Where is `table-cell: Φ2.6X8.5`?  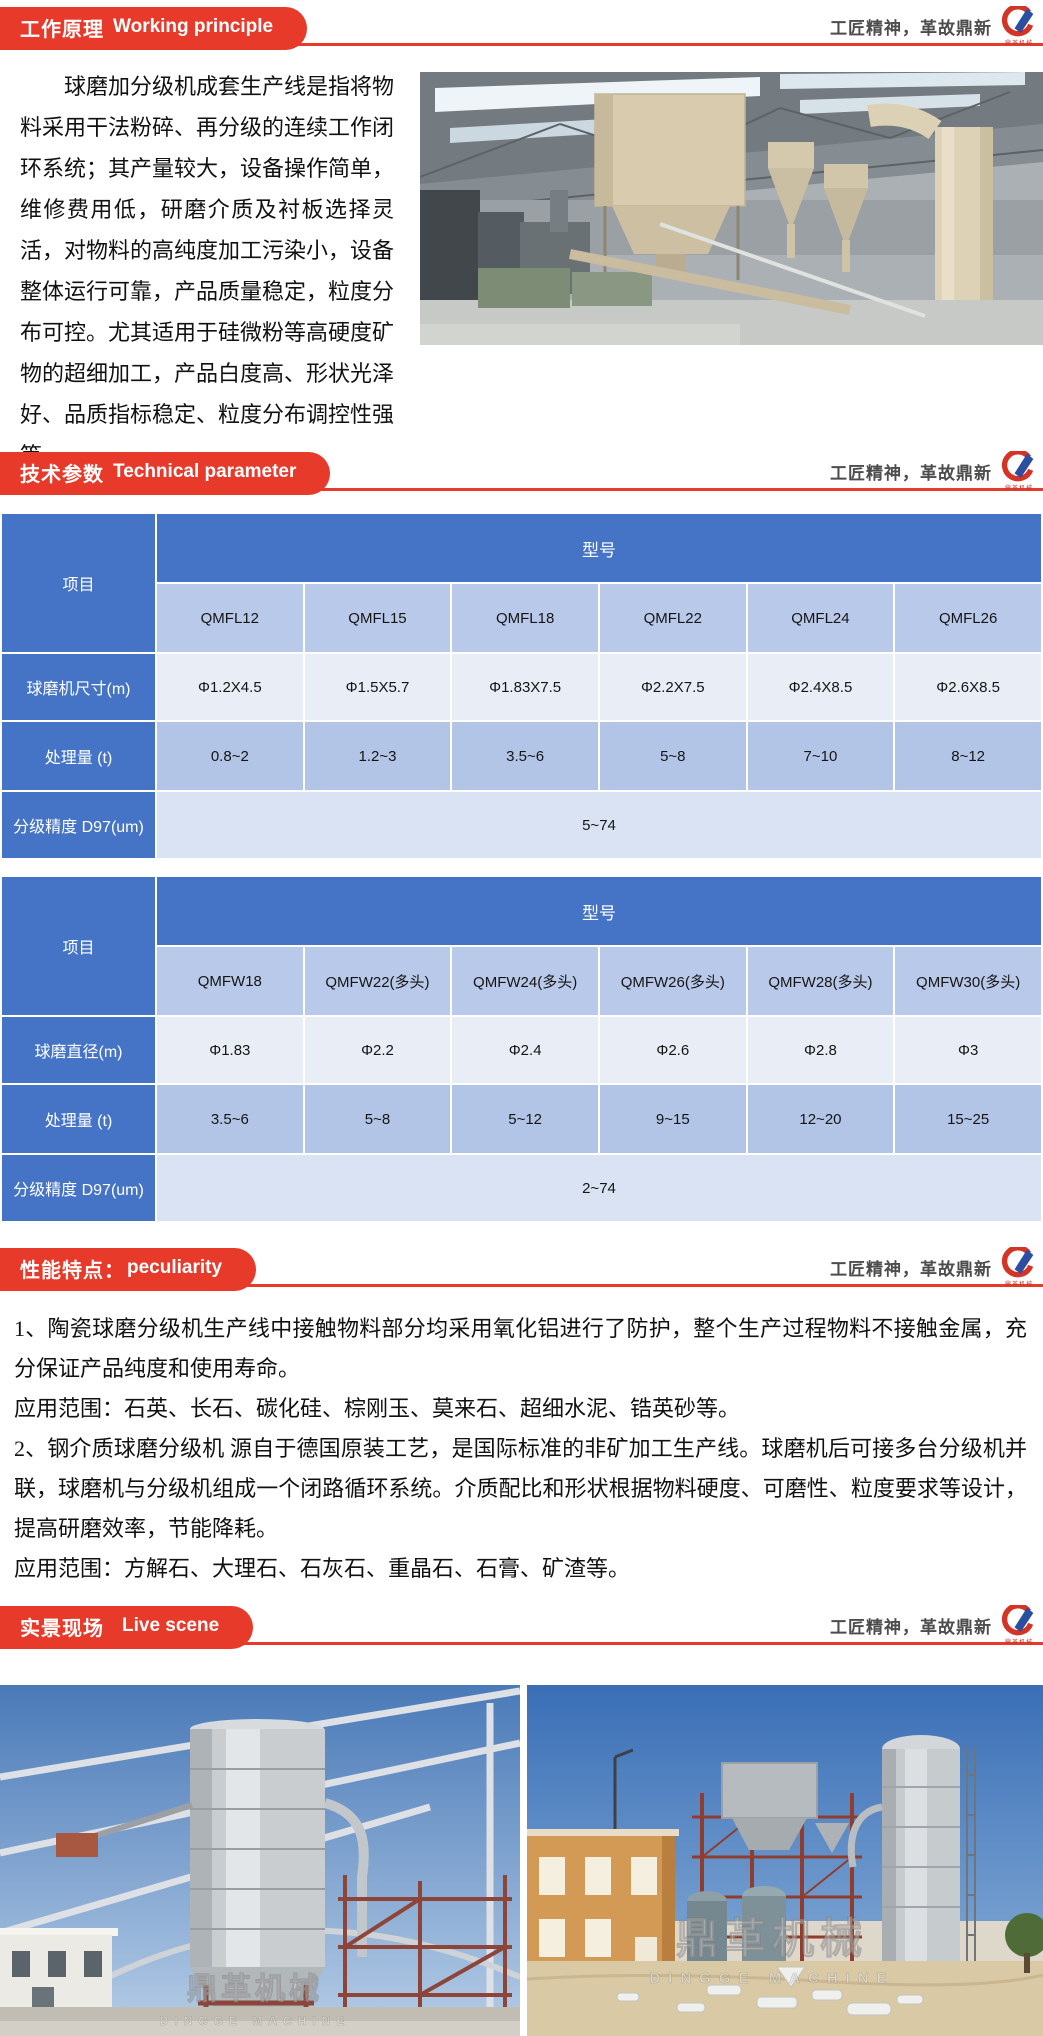 table-cell: Φ2.6X8.5 is located at coordinates (968, 687).